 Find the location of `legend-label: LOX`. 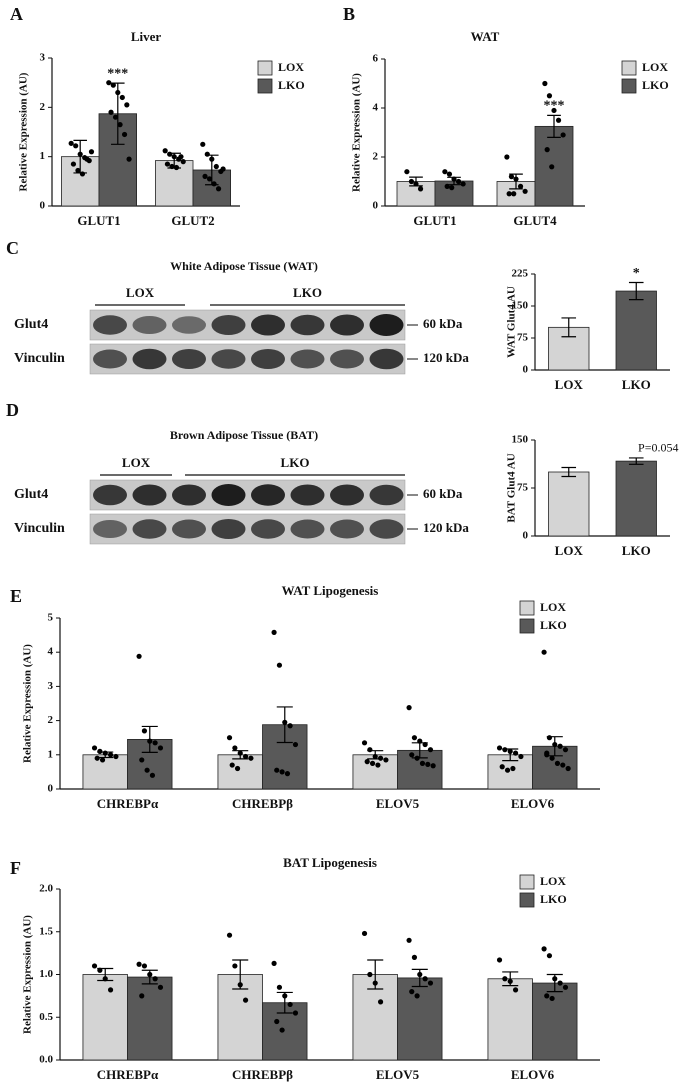

legend-label: LOX is located at coordinates (553, 881).